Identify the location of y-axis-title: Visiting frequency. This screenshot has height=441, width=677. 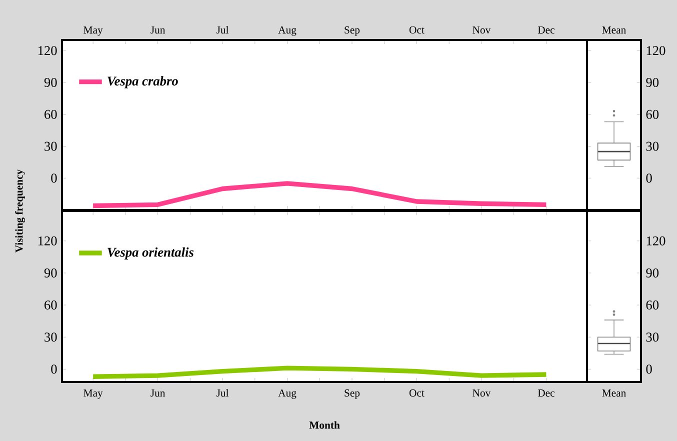
(20, 210).